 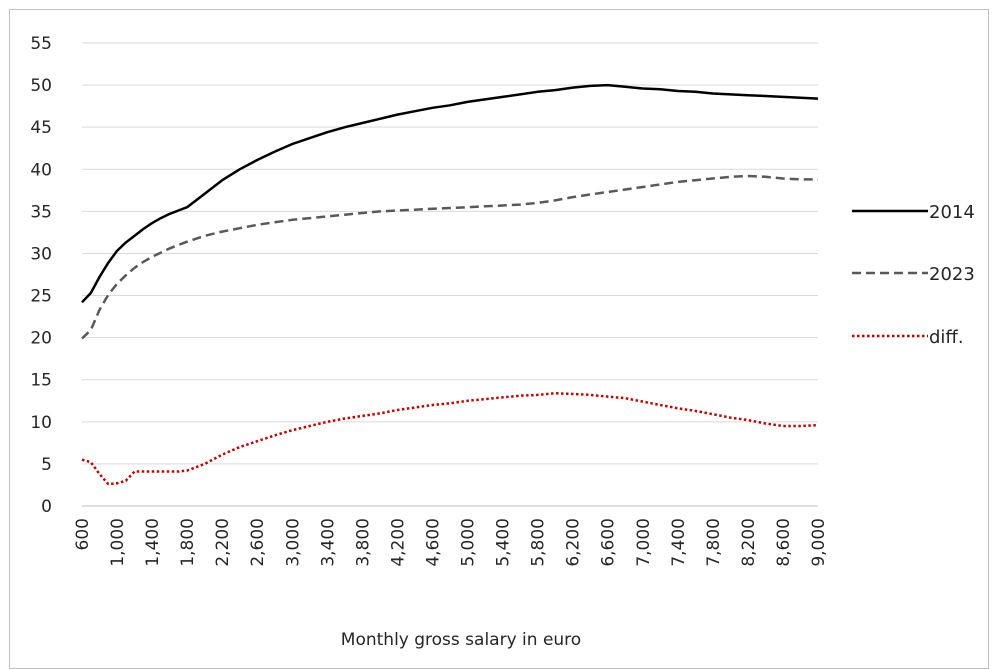 What do you see at coordinates (258, 542) in the screenshot?
I see `x-tick-label: 2,600` at bounding box center [258, 542].